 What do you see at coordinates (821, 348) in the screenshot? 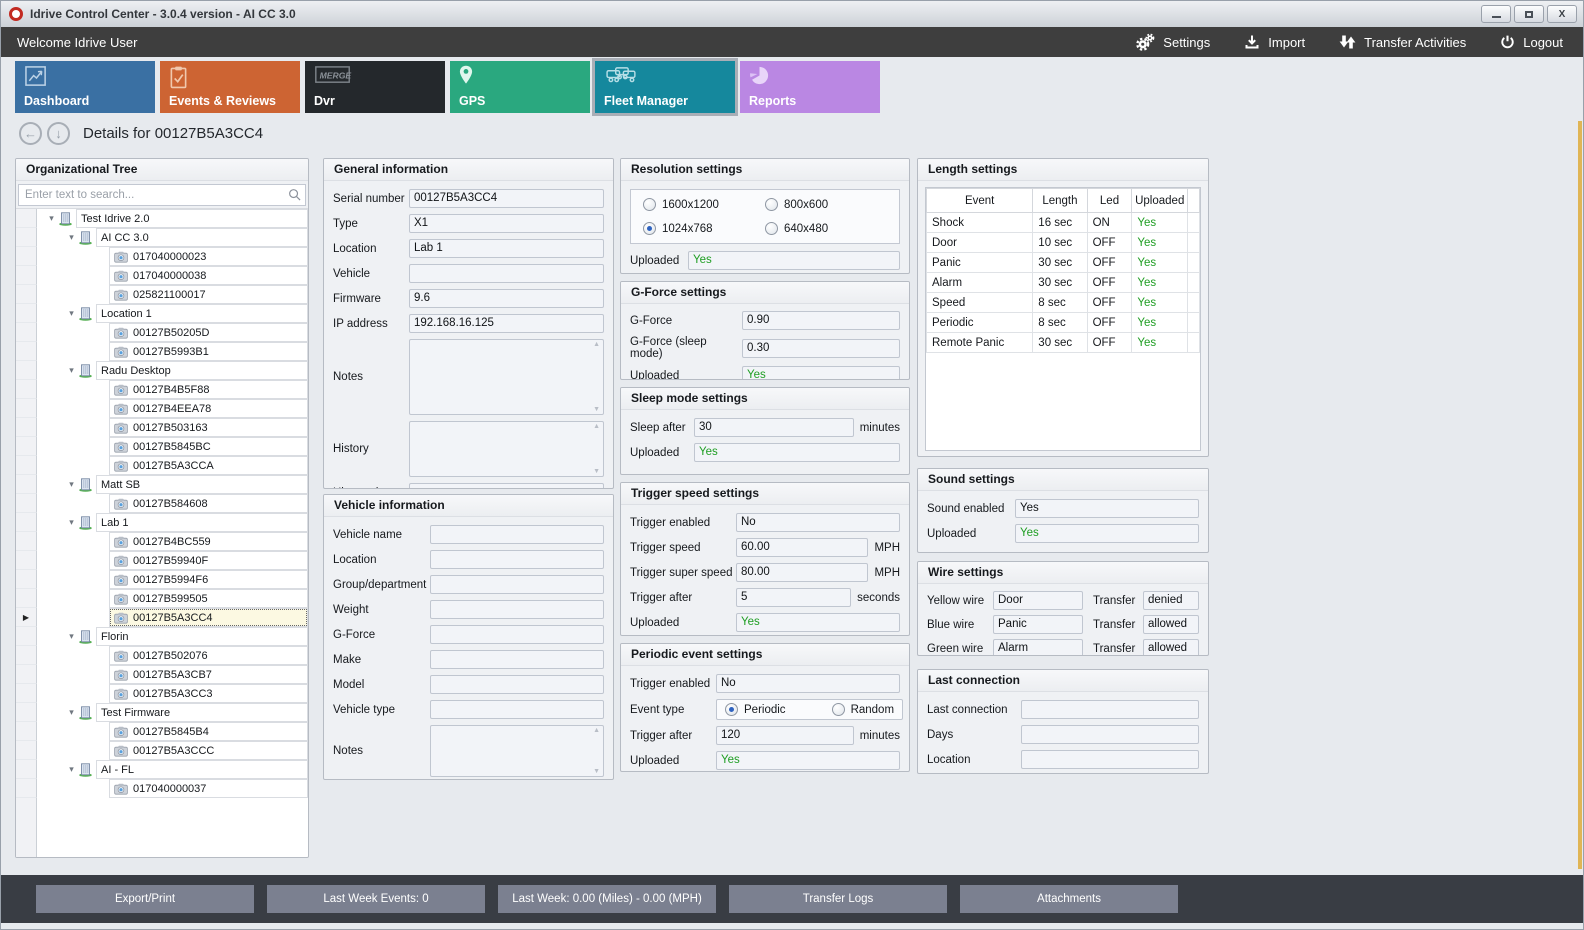
I see `gforce-sleep-field: 0.30` at bounding box center [821, 348].